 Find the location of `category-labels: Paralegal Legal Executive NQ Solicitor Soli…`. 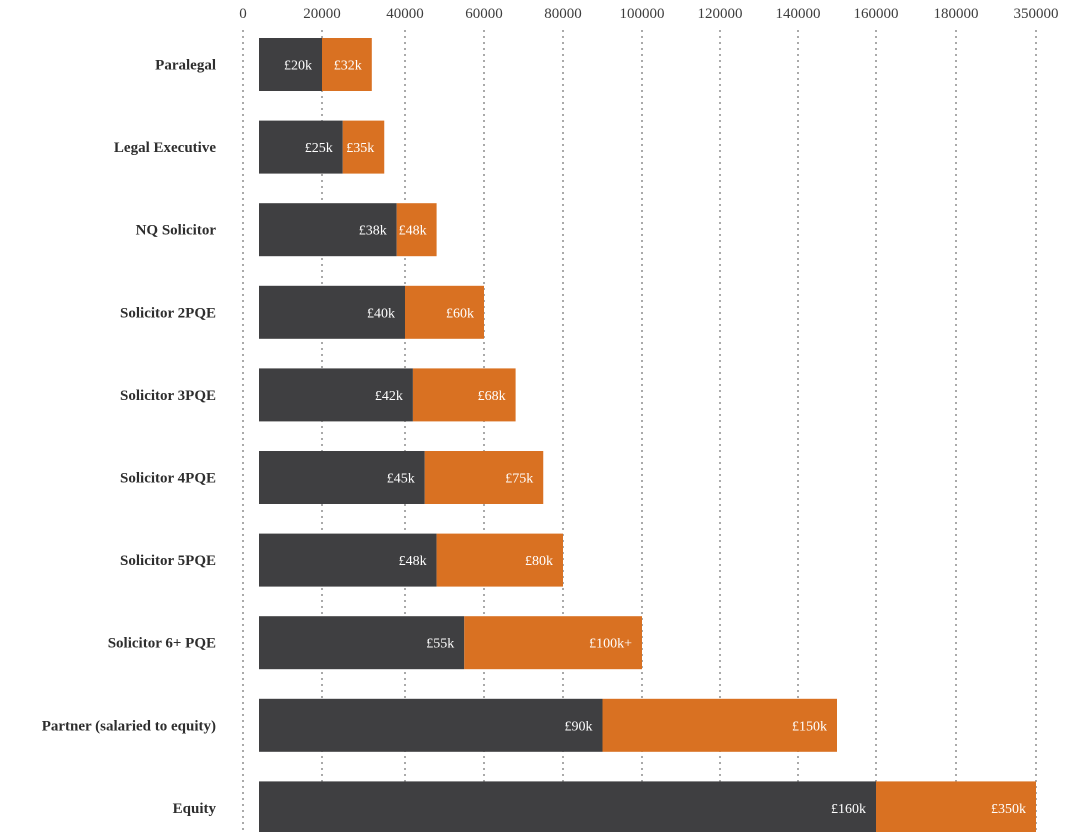

category-labels: Paralegal Legal Executive NQ Solicitor Soli… is located at coordinates (129, 437).